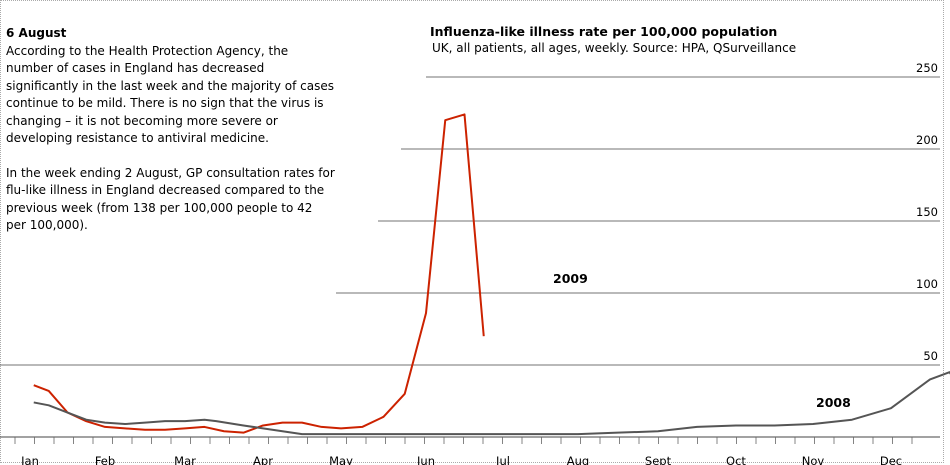  I want to click on x-tick-label-apr: Apr, so click(263, 459).